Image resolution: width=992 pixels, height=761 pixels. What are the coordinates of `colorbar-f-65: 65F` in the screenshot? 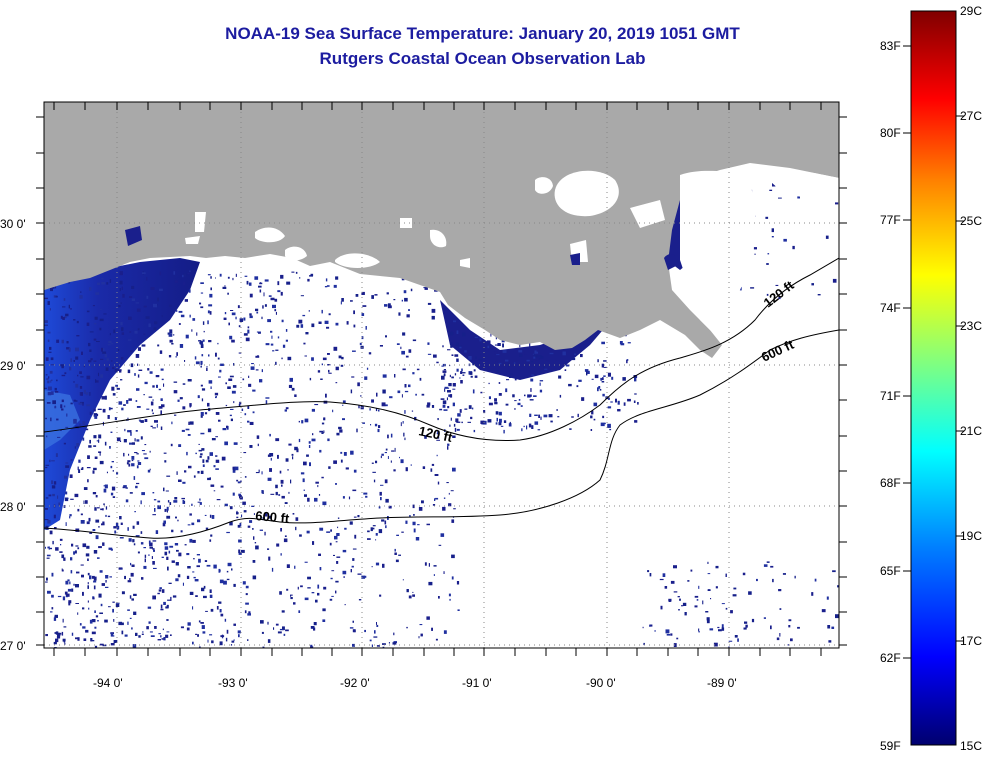 It's located at (890, 571).